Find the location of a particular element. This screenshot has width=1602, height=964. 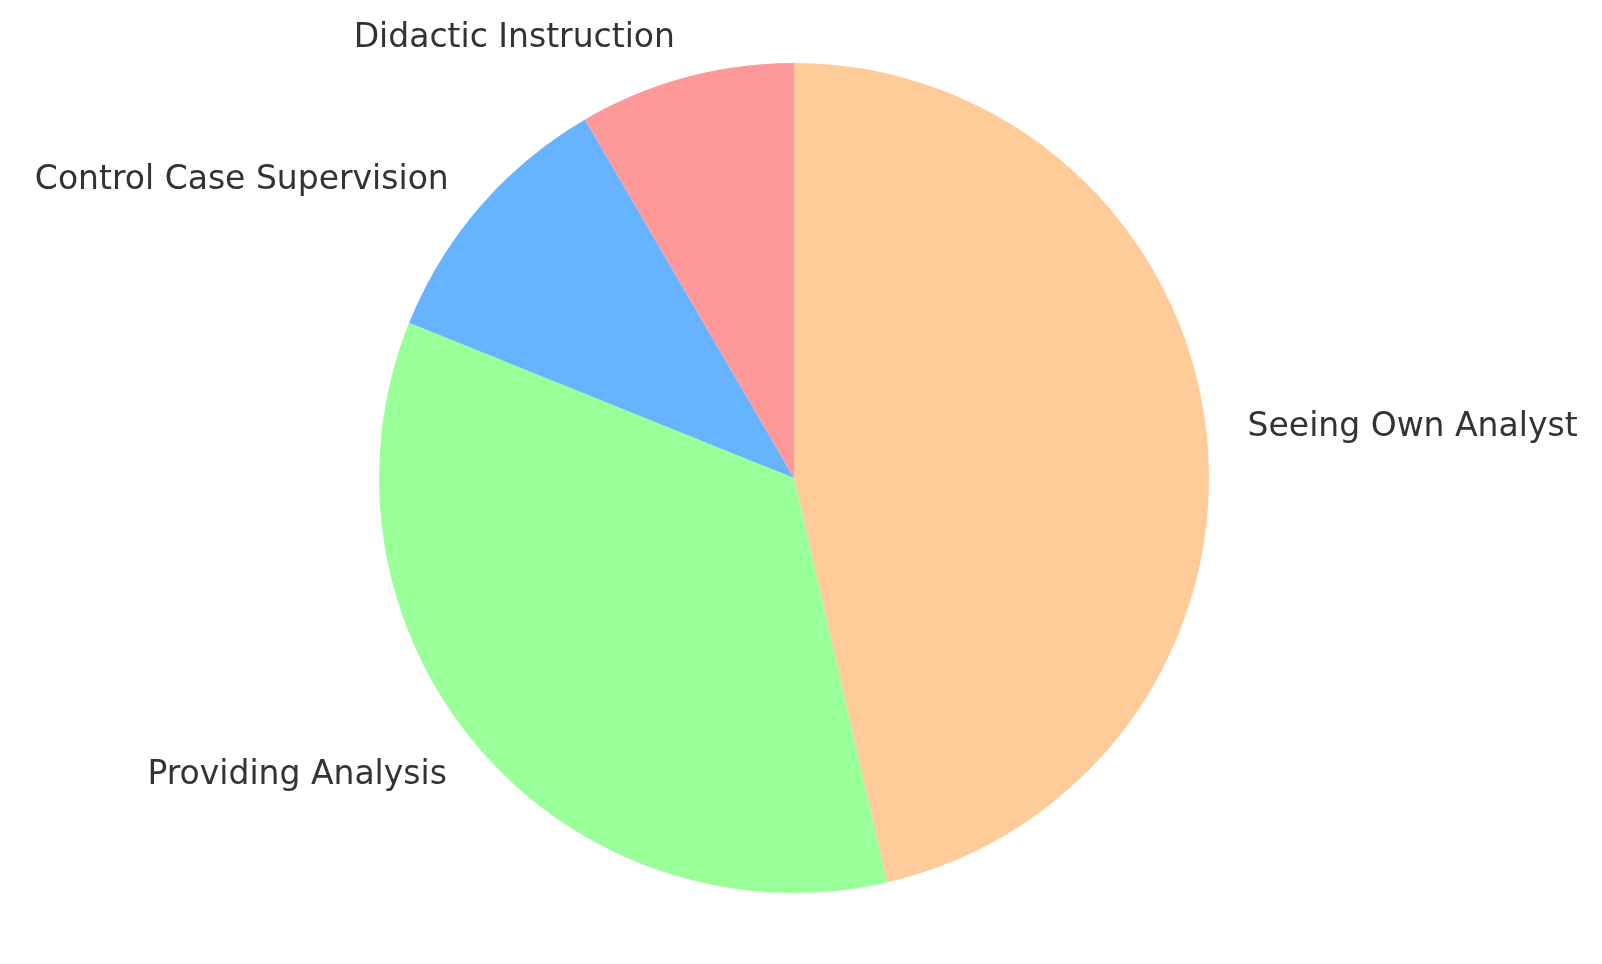

slice-label: Providing Analysis is located at coordinates (297, 773).